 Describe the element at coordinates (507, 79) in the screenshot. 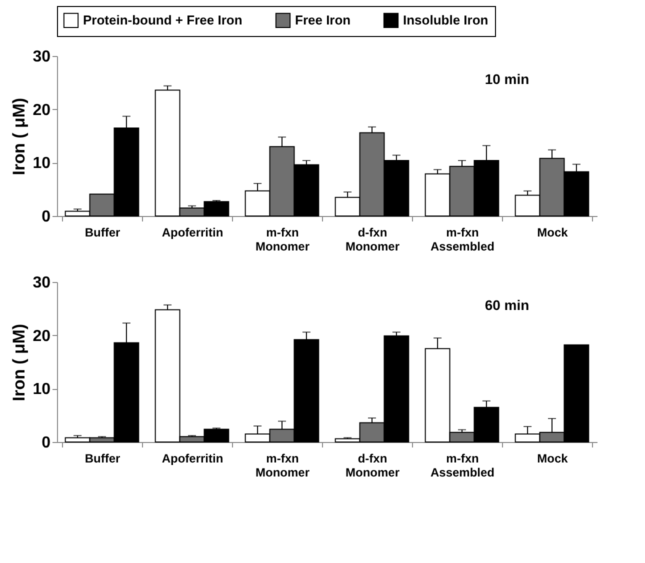

I see `annotation: 10 min` at that location.